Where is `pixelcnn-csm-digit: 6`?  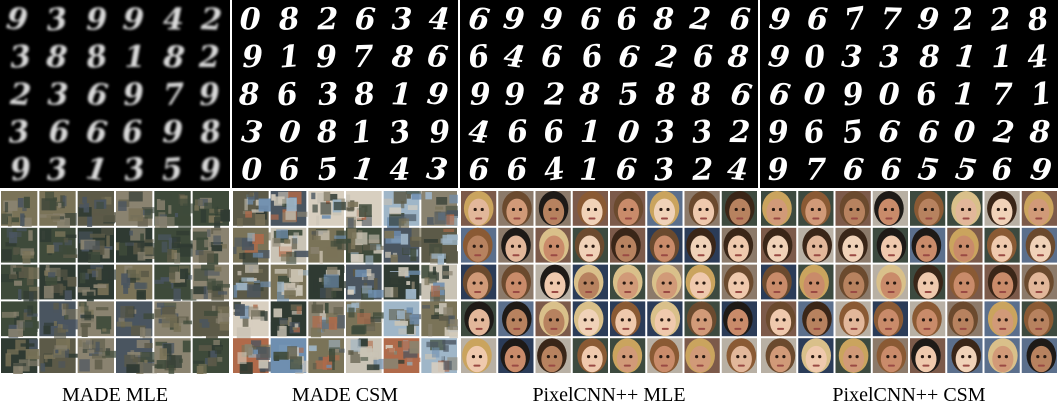
pixelcnn-csm-digit: 6 is located at coordinates (891, 170).